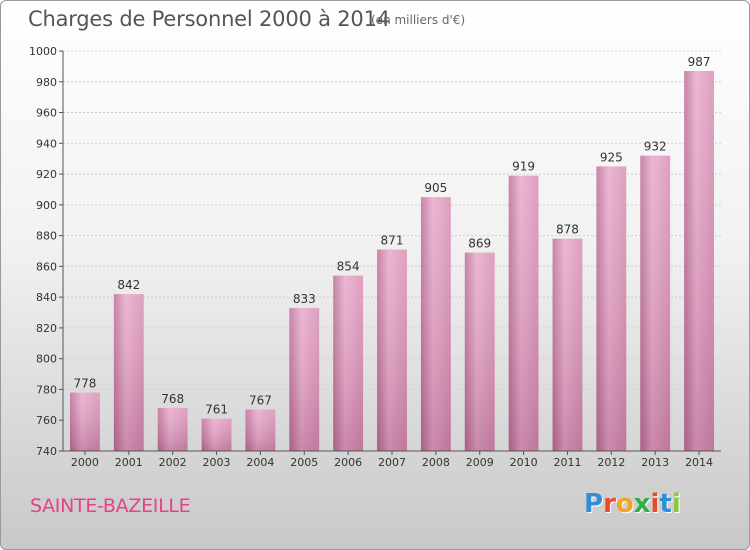  Describe the element at coordinates (567, 230) in the screenshot. I see `data-label: 878` at that location.